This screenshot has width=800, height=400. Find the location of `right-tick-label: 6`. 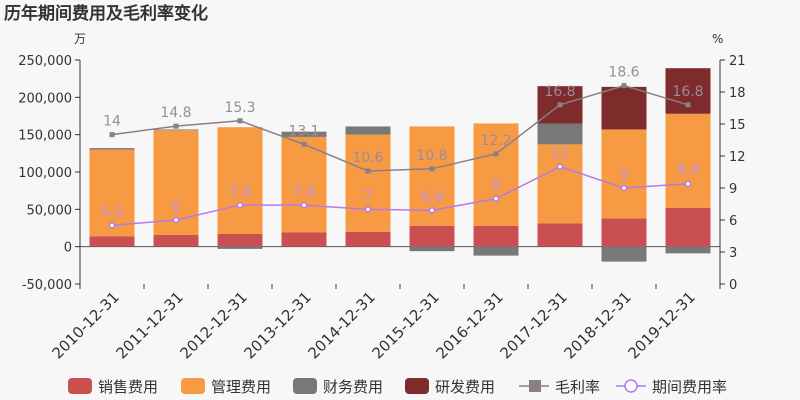

right-tick-label: 6 is located at coordinates (733, 221).